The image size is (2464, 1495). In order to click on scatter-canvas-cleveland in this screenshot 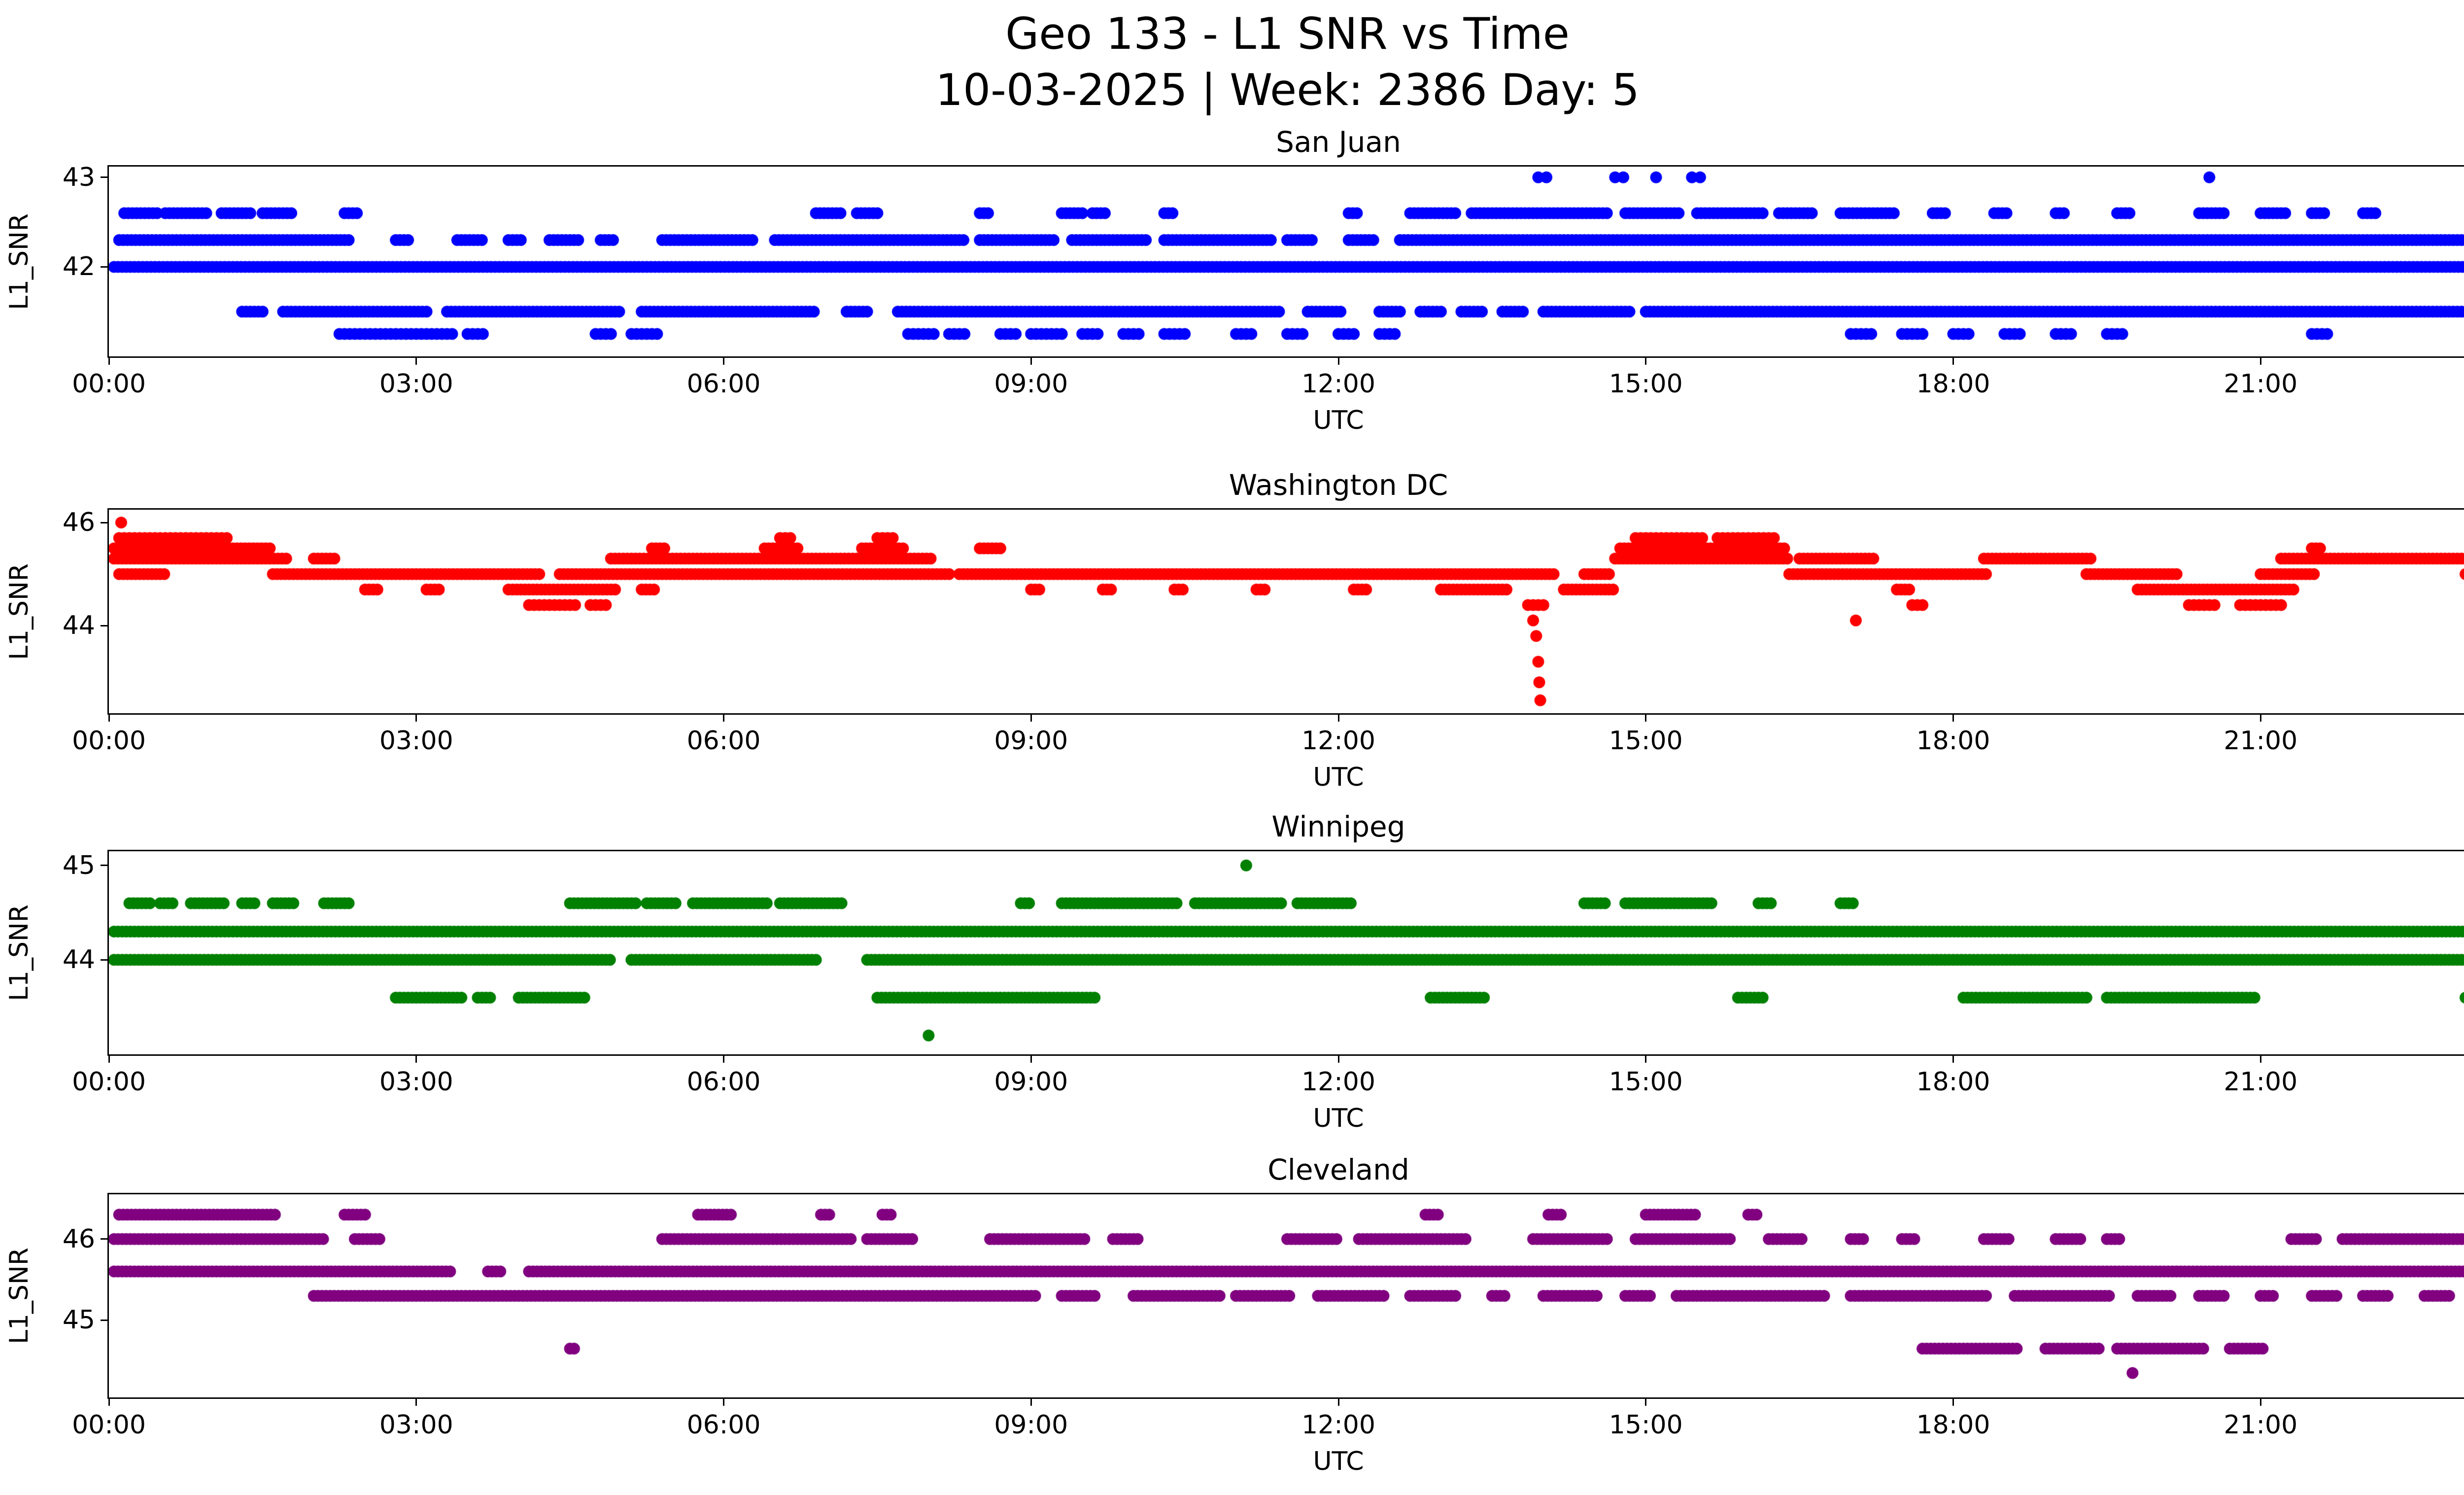, I will do `click(1286, 1295)`.